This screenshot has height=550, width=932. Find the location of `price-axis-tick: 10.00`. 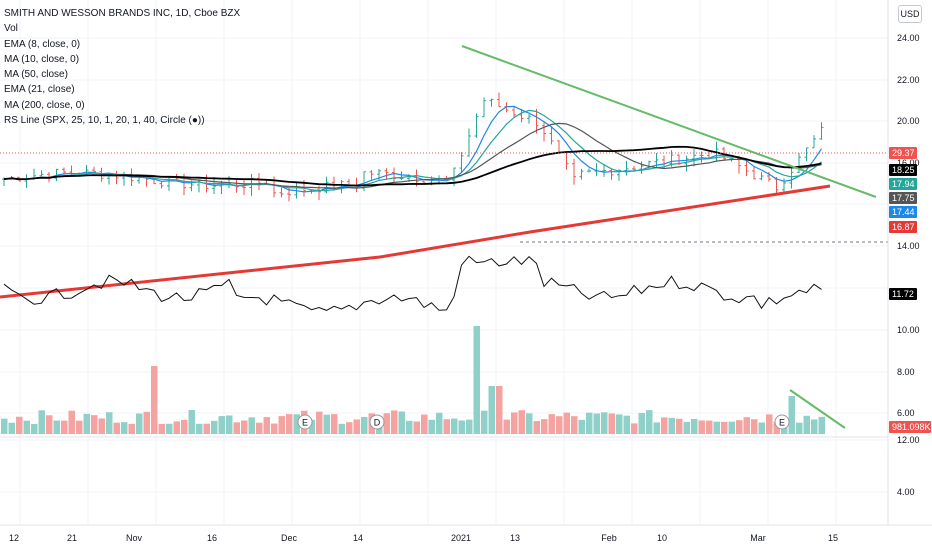

price-axis-tick: 10.00 is located at coordinates (908, 330).